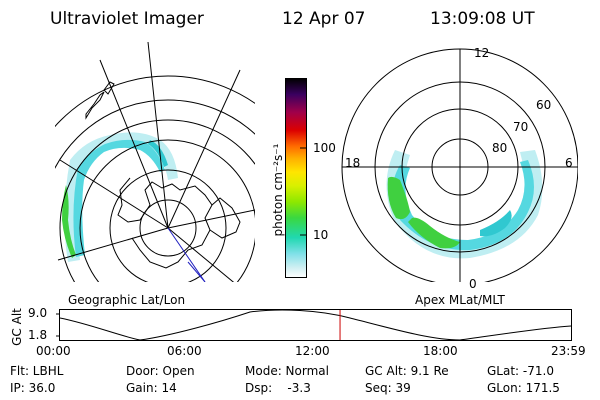  What do you see at coordinates (521, 127) in the screenshot?
I see `mlat-label-70: 70` at bounding box center [521, 127].